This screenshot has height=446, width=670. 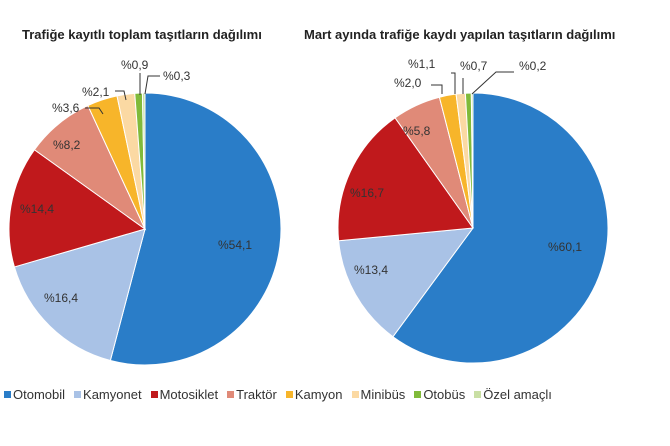 I want to click on data-label: %16,7, so click(x=367, y=193).